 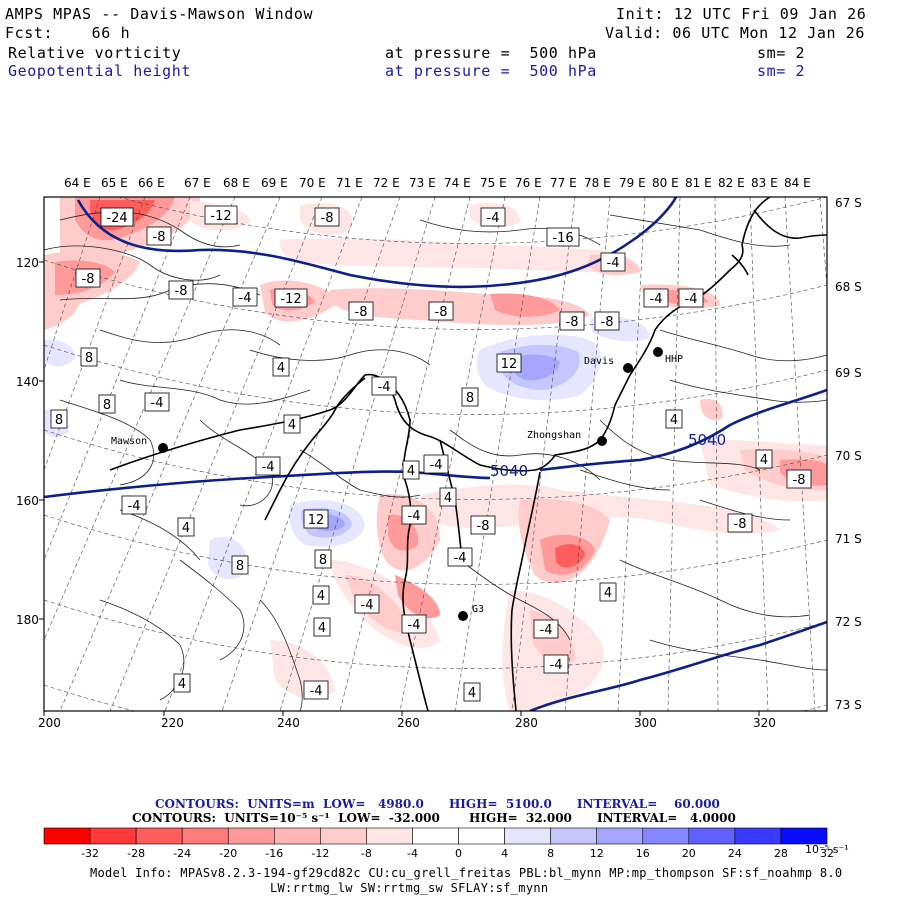 What do you see at coordinates (320, 853) in the screenshot?
I see `colorbar-tick: -12` at bounding box center [320, 853].